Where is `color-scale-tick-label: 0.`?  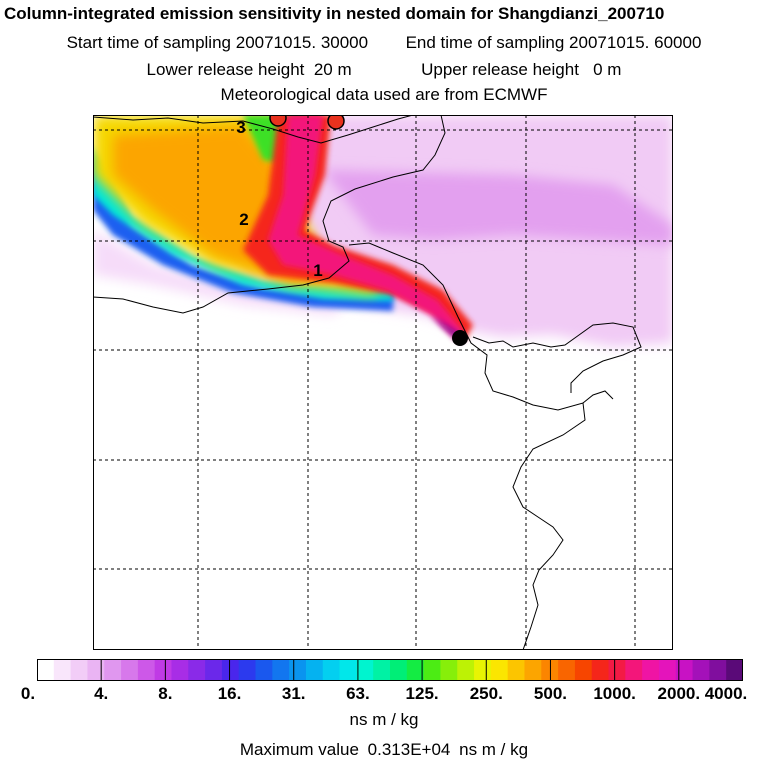
color-scale-tick-label: 0. is located at coordinates (28, 693).